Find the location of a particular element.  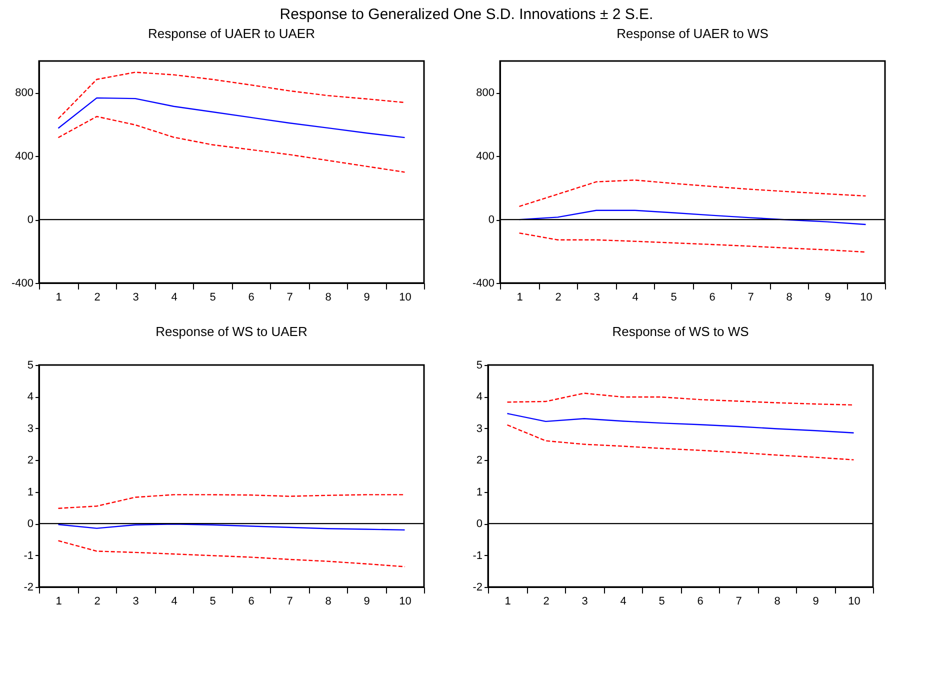

chart-title: Response of WS to UAER is located at coordinates (232, 331).